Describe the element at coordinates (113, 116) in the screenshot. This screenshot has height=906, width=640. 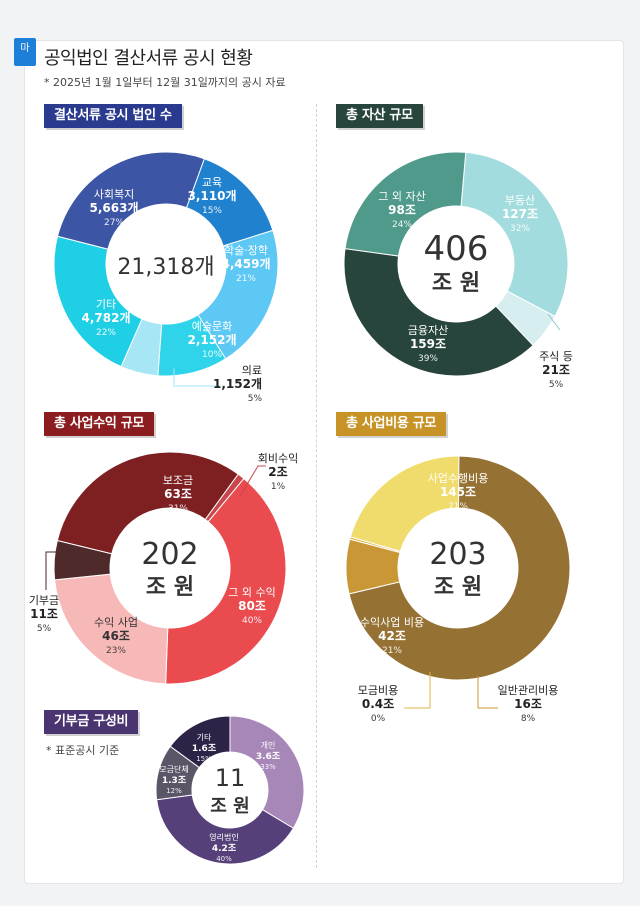
I see `section-tag-corp-count: 결산서류 공시 법인 수` at that location.